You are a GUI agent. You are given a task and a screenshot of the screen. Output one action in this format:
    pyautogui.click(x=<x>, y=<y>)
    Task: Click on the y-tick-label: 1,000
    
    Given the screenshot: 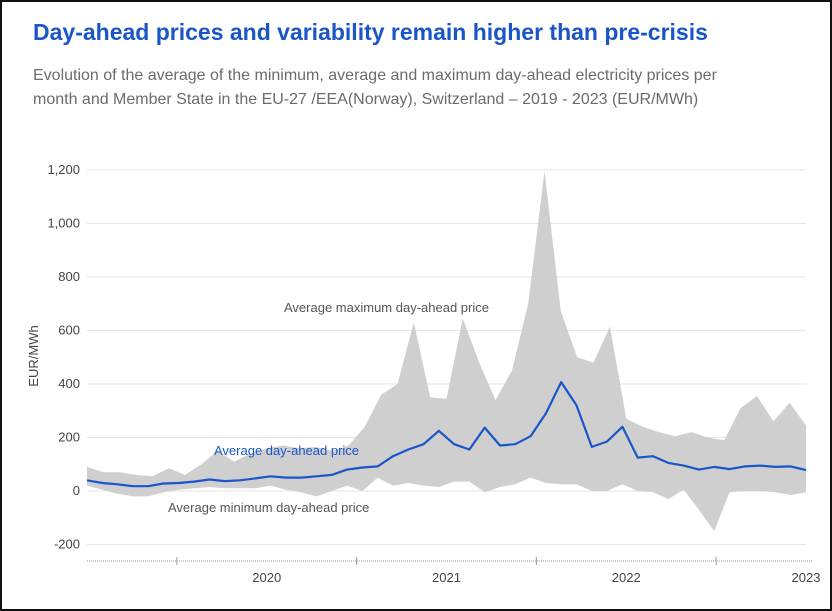 What is the action you would take?
    pyautogui.click(x=63, y=223)
    